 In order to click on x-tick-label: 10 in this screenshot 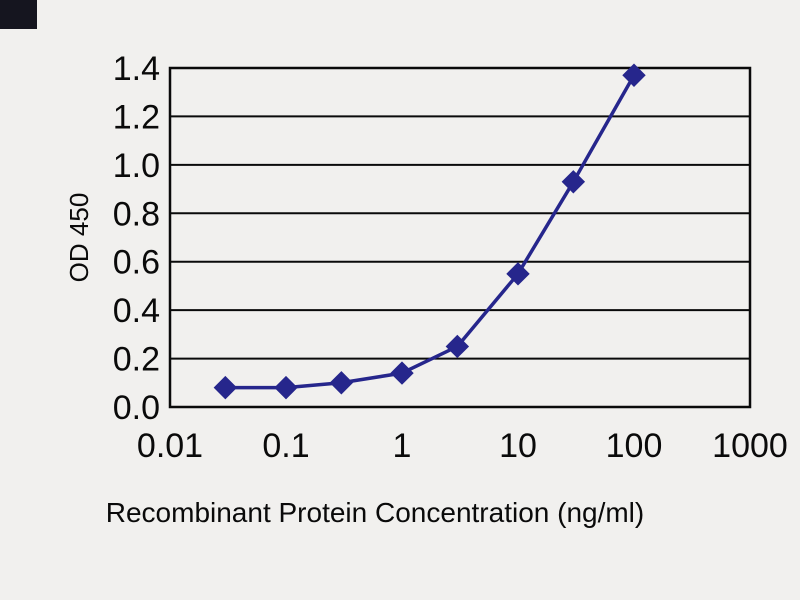, I will do `click(518, 446)`.